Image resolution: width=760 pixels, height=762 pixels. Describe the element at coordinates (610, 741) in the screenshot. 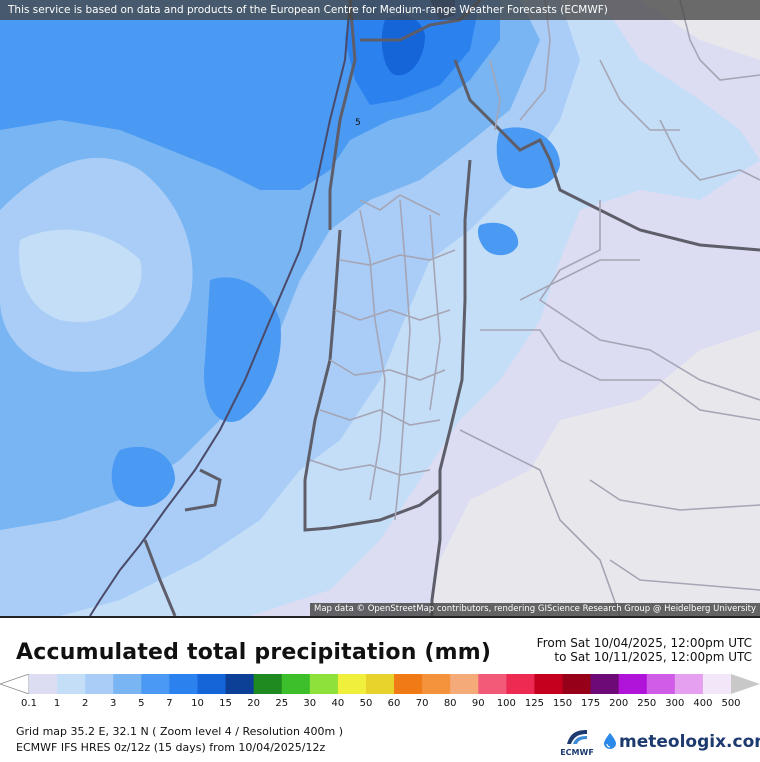

I see `droplet-icon` at that location.